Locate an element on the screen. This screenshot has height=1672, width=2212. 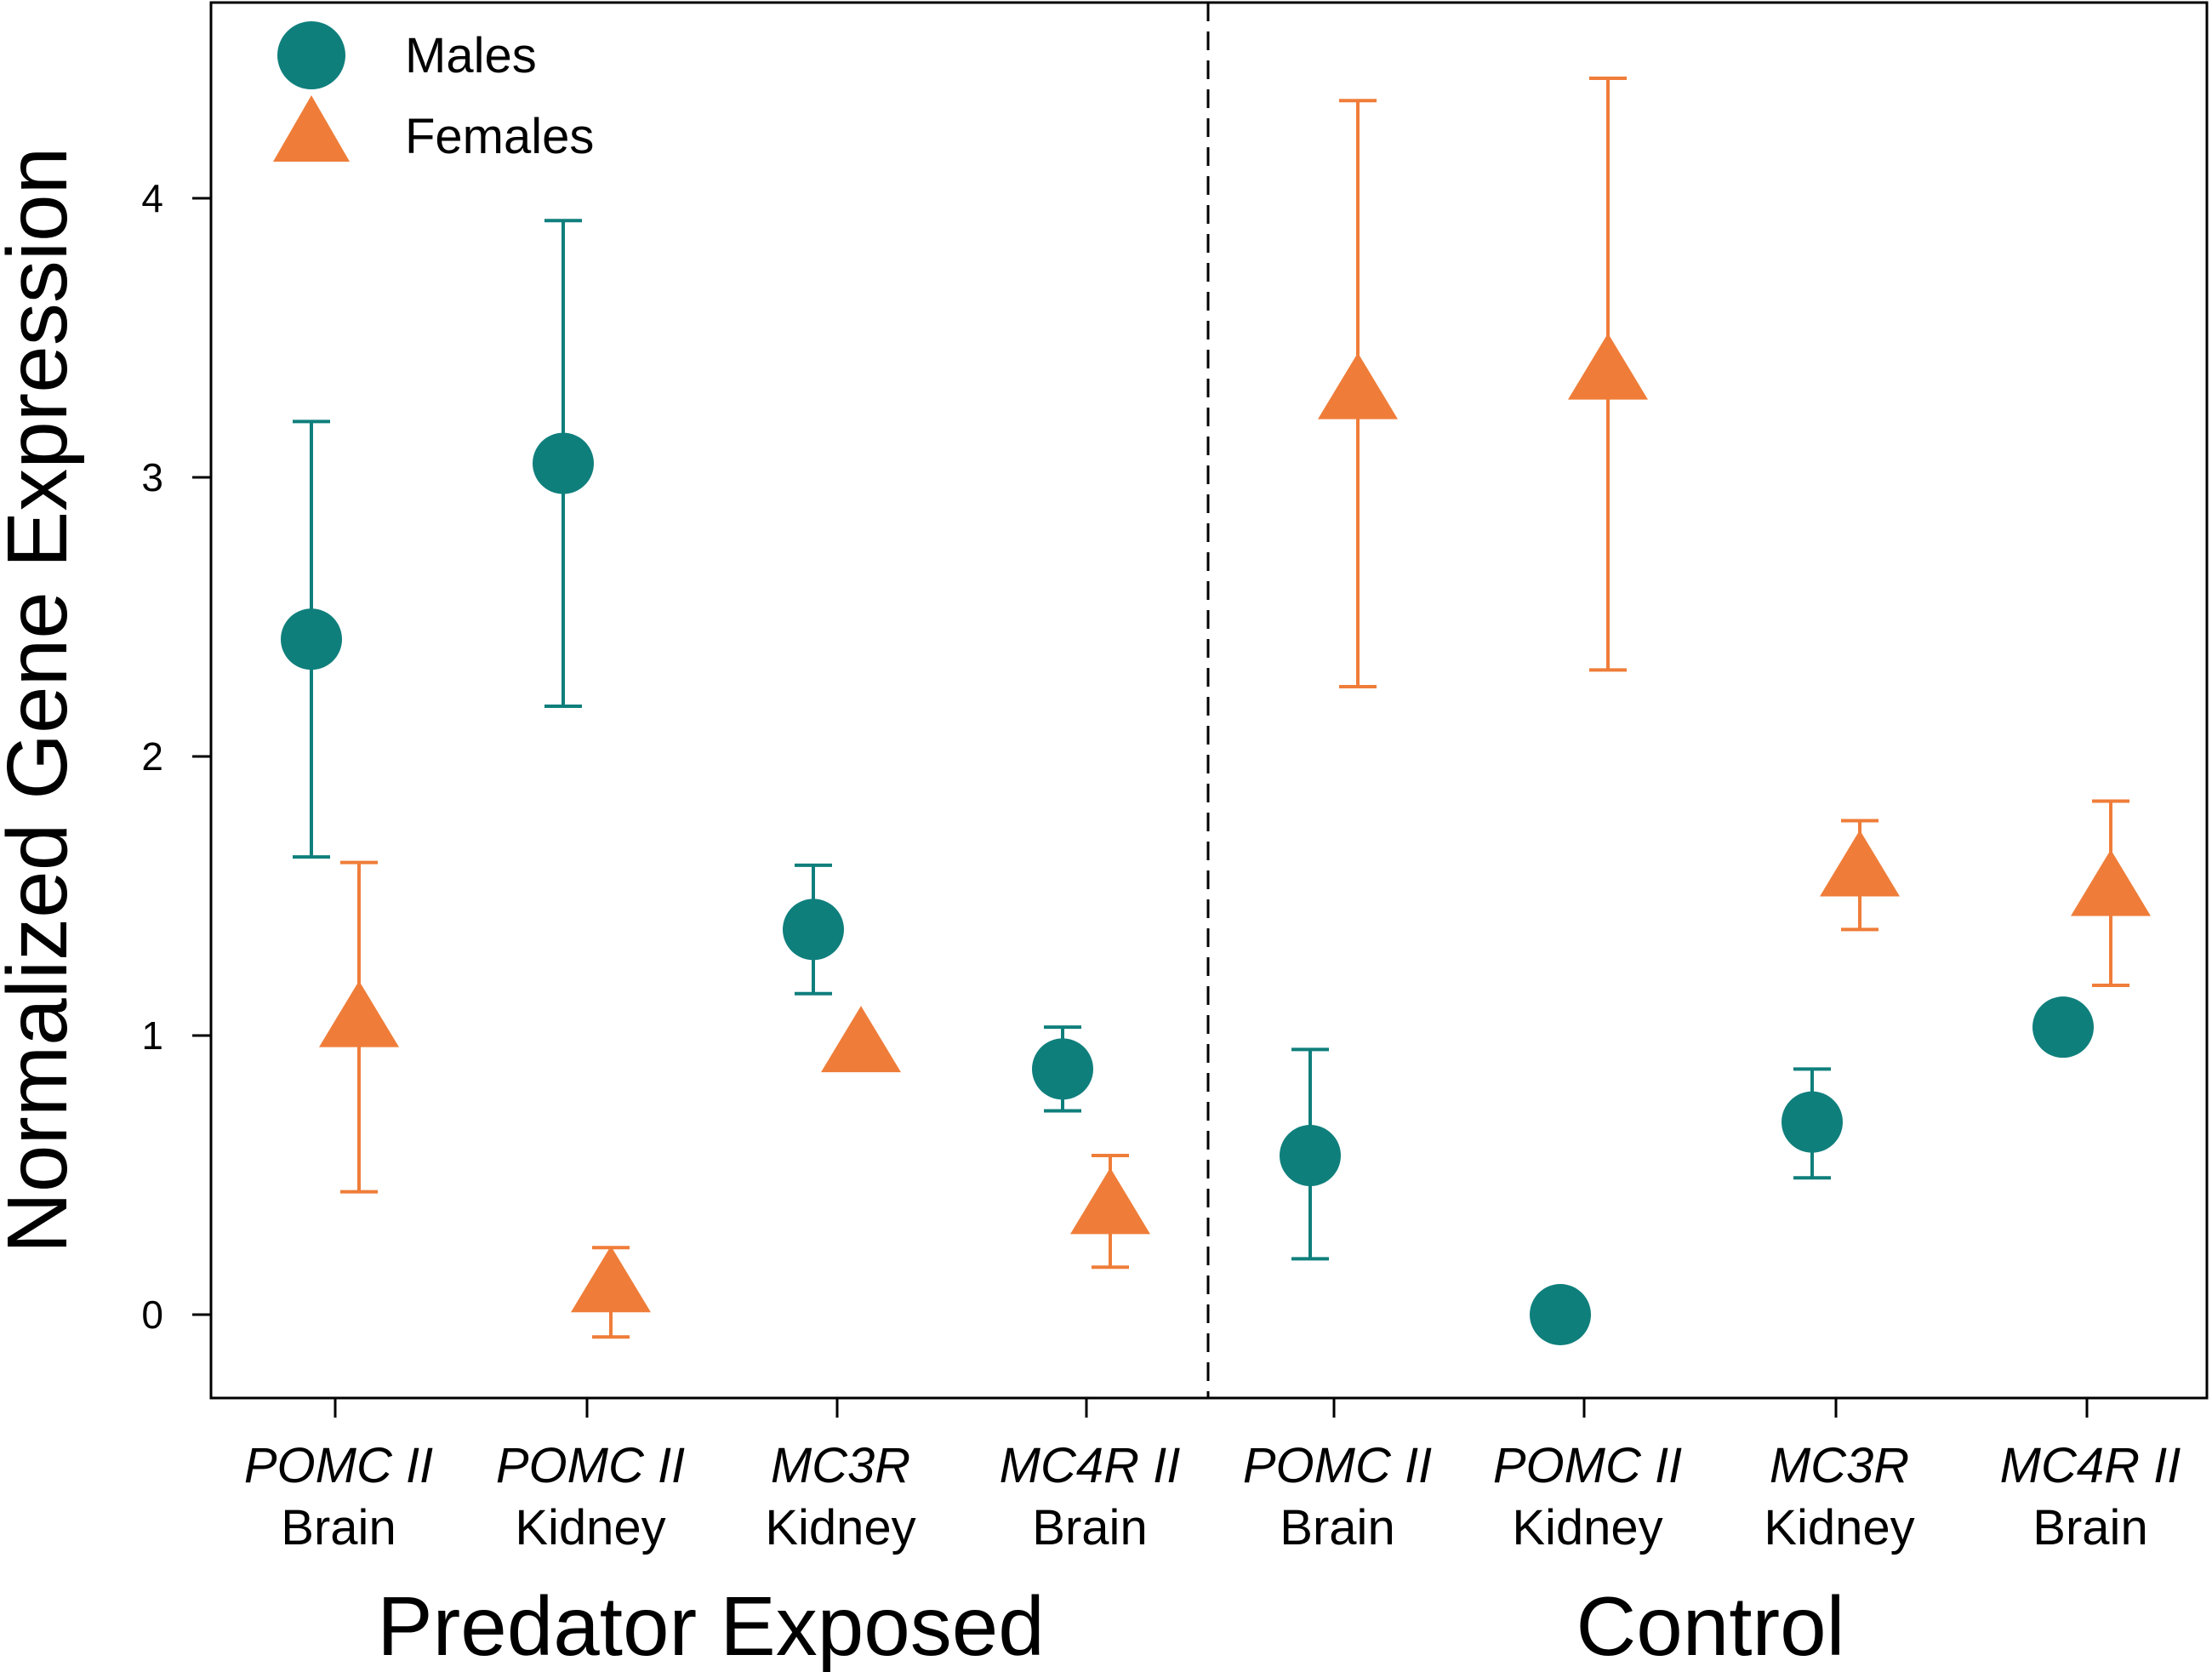
legend-males-marker is located at coordinates (311, 55).